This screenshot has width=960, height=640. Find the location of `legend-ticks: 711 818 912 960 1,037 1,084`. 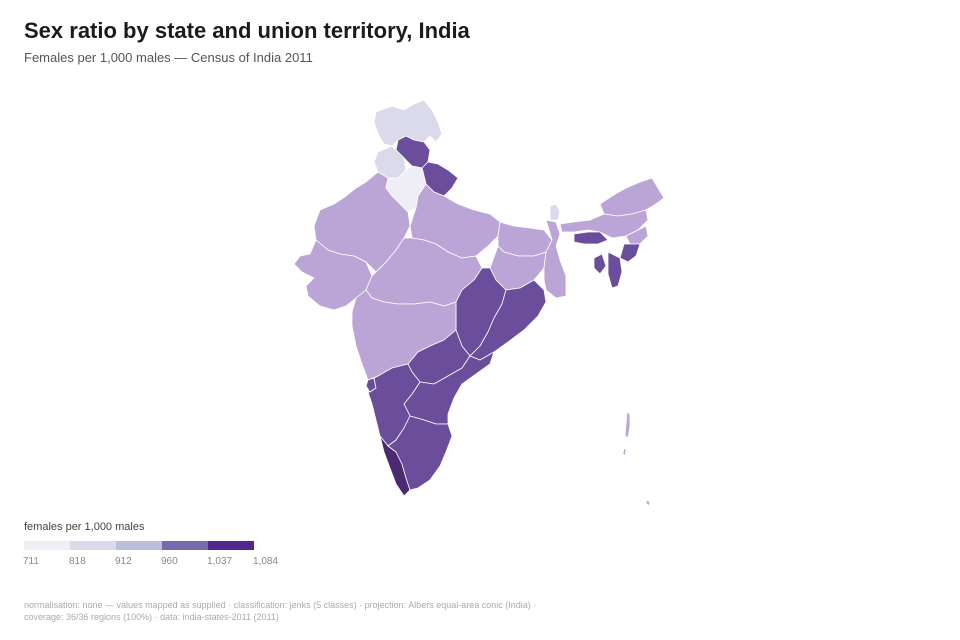

legend-ticks: 711 818 912 960 1,037 1,084 is located at coordinates (163, 563).